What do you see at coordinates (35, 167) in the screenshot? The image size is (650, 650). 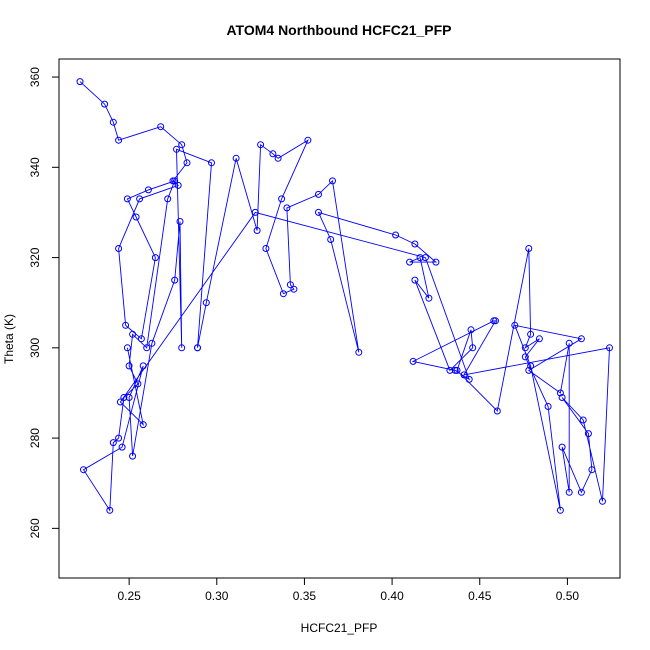 I see `y-tick-label: 340` at bounding box center [35, 167].